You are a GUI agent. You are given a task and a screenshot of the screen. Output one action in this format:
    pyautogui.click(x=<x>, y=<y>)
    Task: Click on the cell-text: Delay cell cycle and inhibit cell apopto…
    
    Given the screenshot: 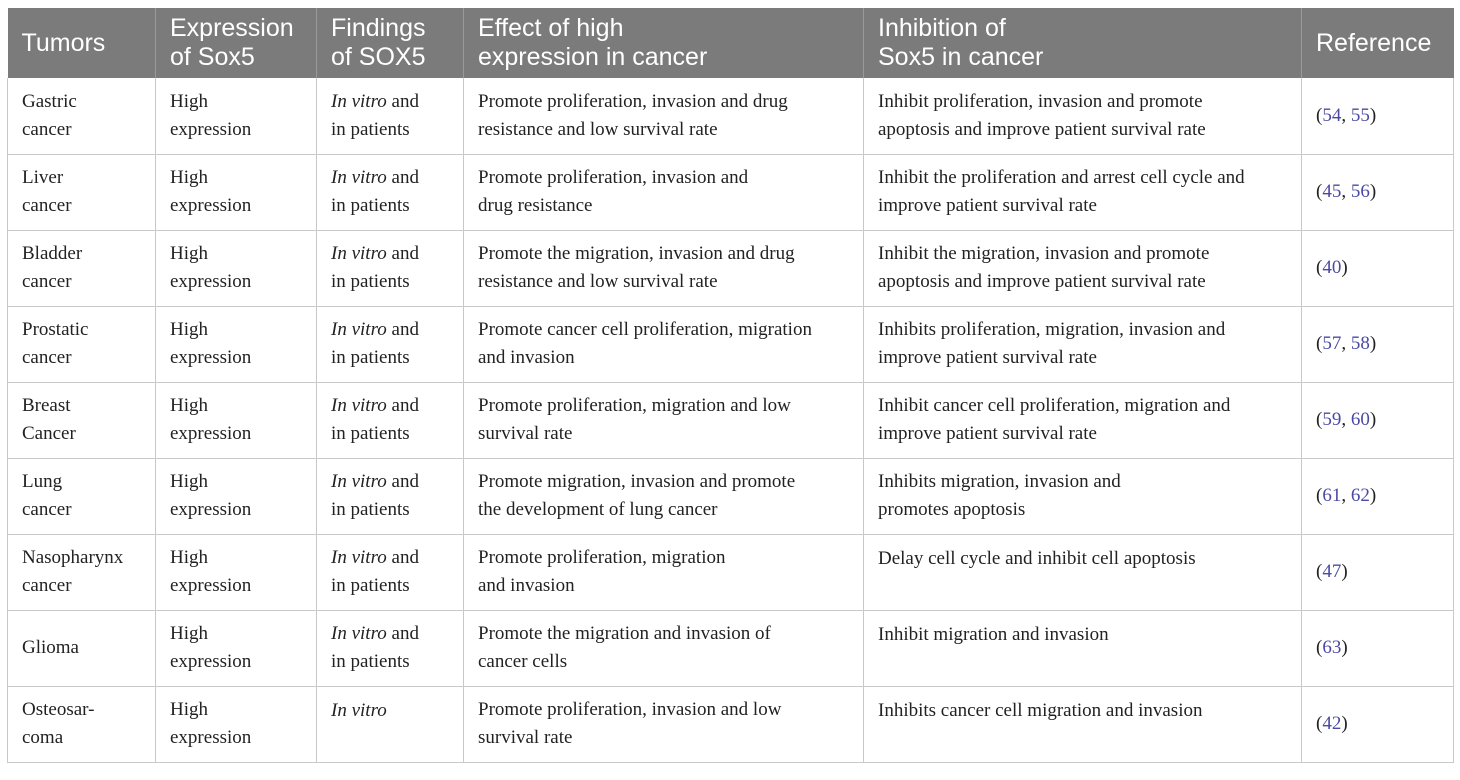 What is the action you would take?
    pyautogui.click(x=1037, y=558)
    